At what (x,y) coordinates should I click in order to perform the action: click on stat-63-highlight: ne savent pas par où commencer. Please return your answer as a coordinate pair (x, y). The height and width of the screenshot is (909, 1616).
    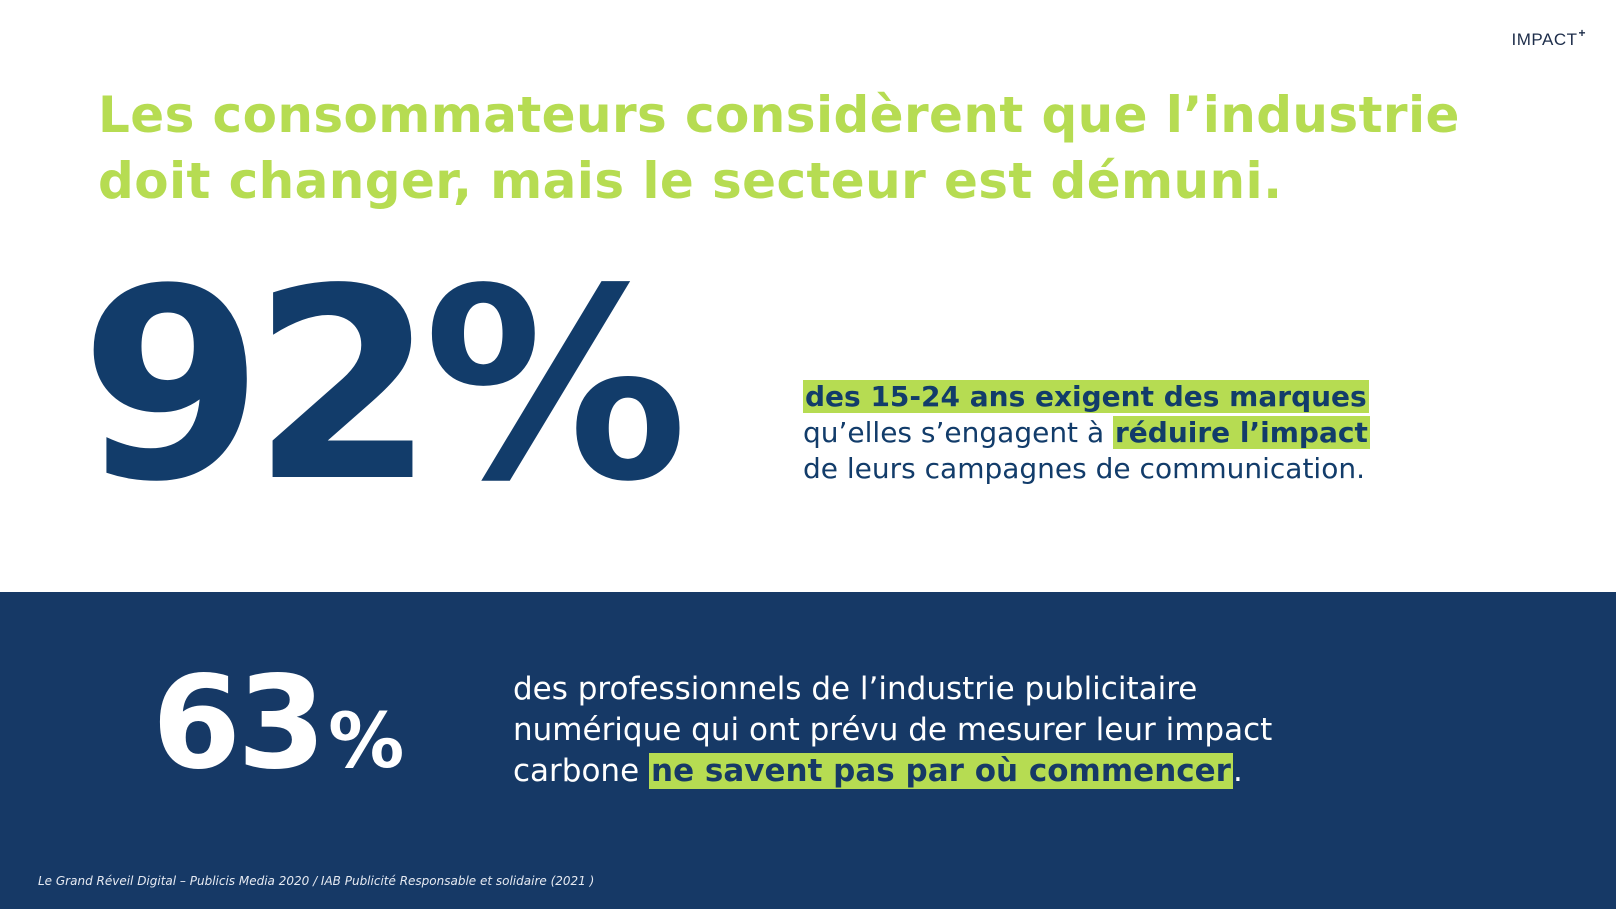
    Looking at the image, I should click on (941, 771).